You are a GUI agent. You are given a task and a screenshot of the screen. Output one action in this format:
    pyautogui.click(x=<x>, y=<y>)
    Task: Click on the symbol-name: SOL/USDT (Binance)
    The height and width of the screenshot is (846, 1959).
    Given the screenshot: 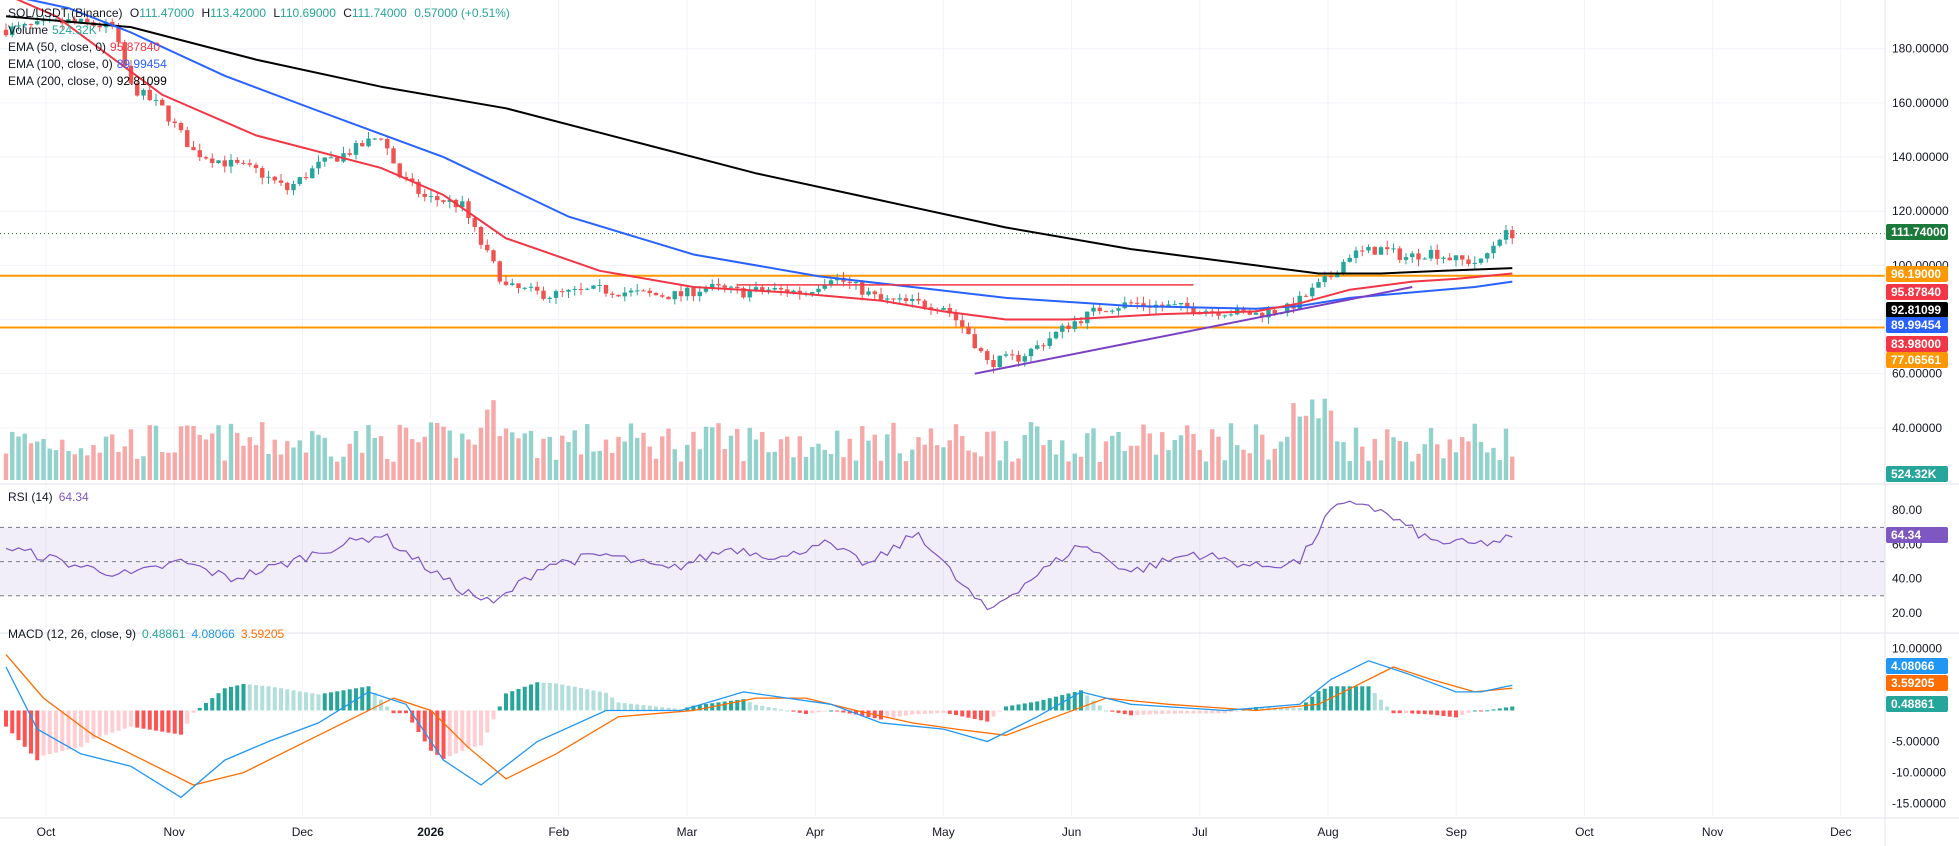 What is the action you would take?
    pyautogui.click(x=65, y=13)
    